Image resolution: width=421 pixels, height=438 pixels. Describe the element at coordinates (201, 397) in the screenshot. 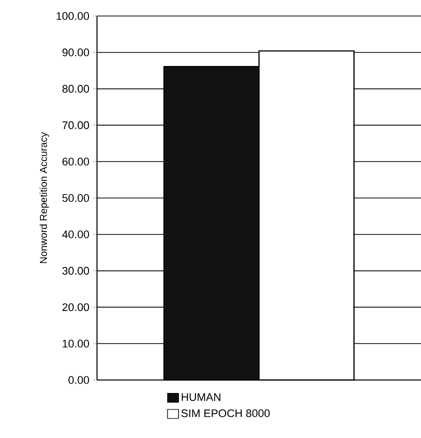

I see `legend-label: HUMAN` at that location.